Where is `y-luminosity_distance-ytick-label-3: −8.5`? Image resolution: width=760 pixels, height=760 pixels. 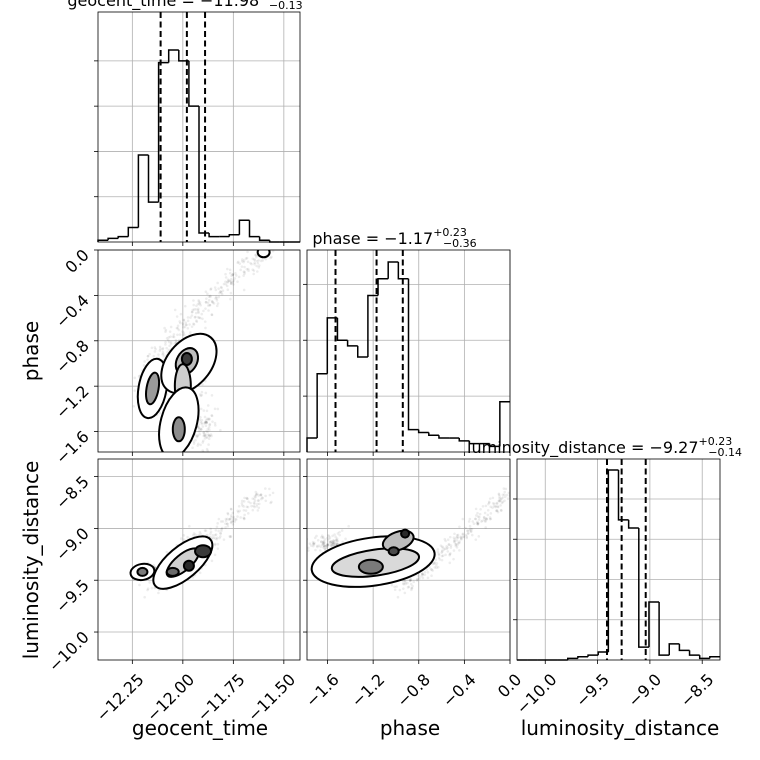
y-luminosity_distance-ytick-label-3: −8.5 is located at coordinates (72, 492).